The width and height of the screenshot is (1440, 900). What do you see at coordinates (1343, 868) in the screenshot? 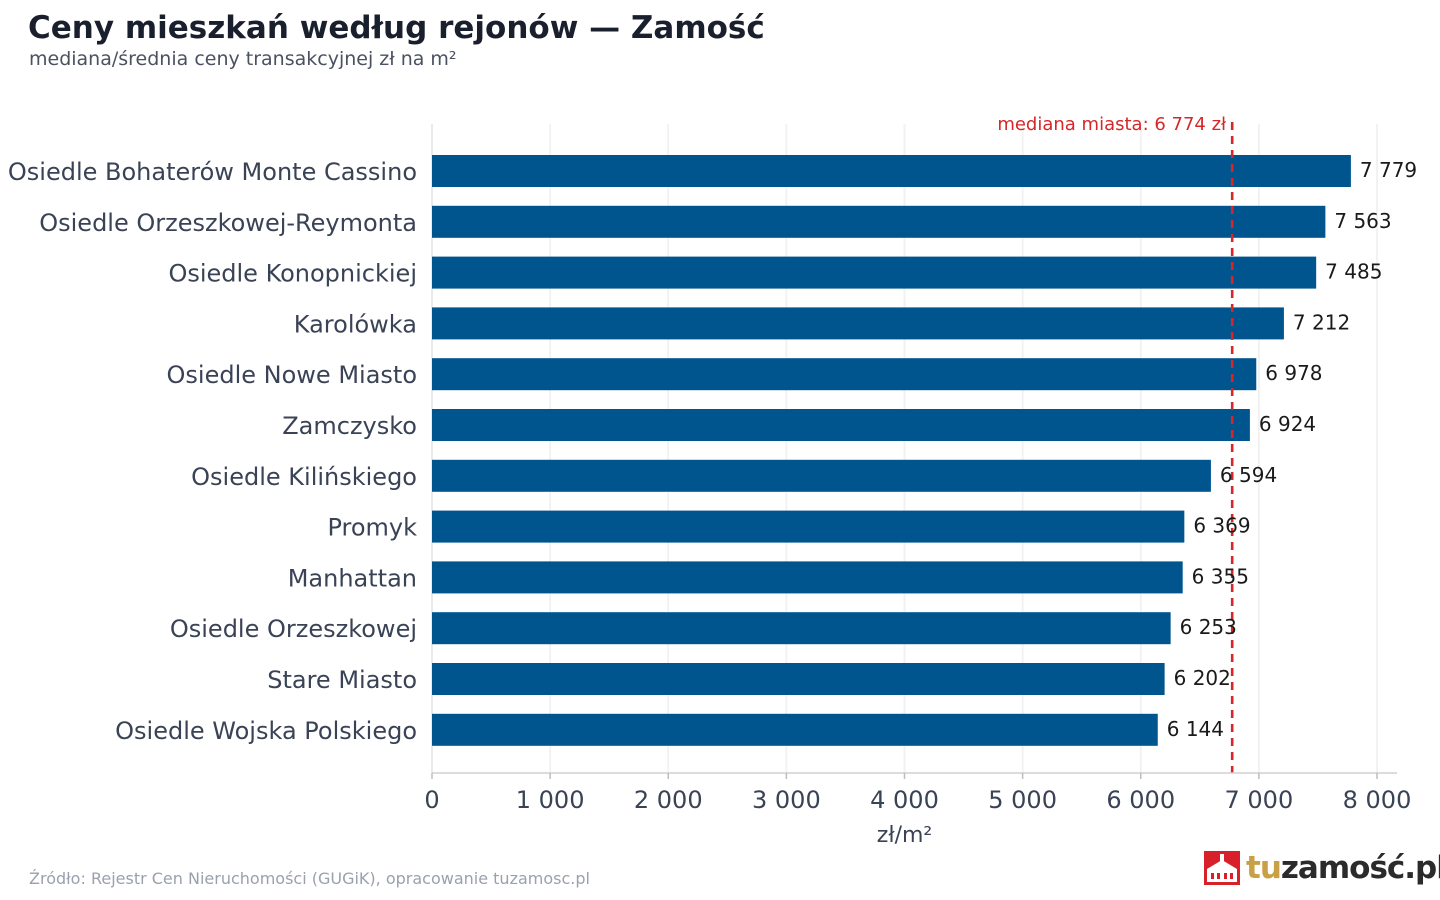
I see `brand-wordmark: tuzamość.pl` at bounding box center [1343, 868].